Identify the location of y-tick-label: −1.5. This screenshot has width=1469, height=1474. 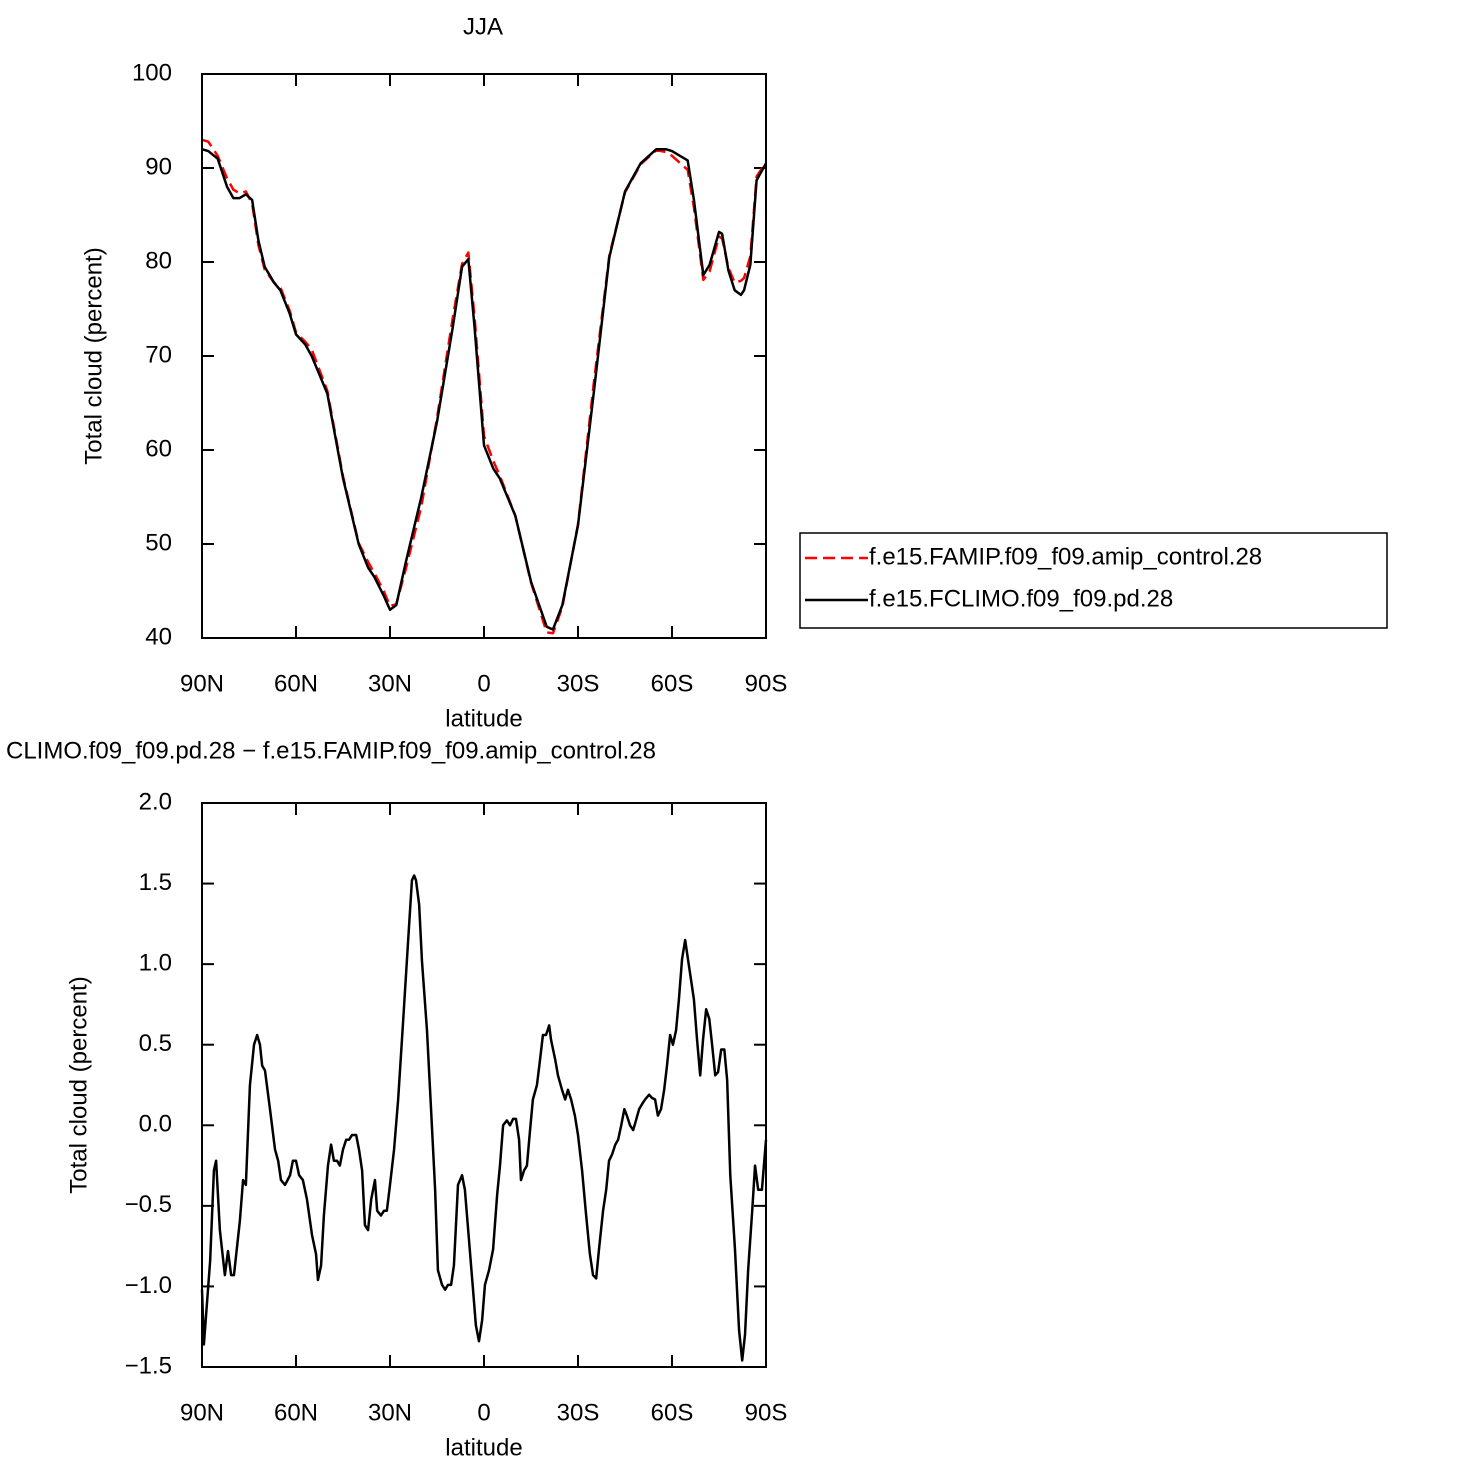
(148, 1365).